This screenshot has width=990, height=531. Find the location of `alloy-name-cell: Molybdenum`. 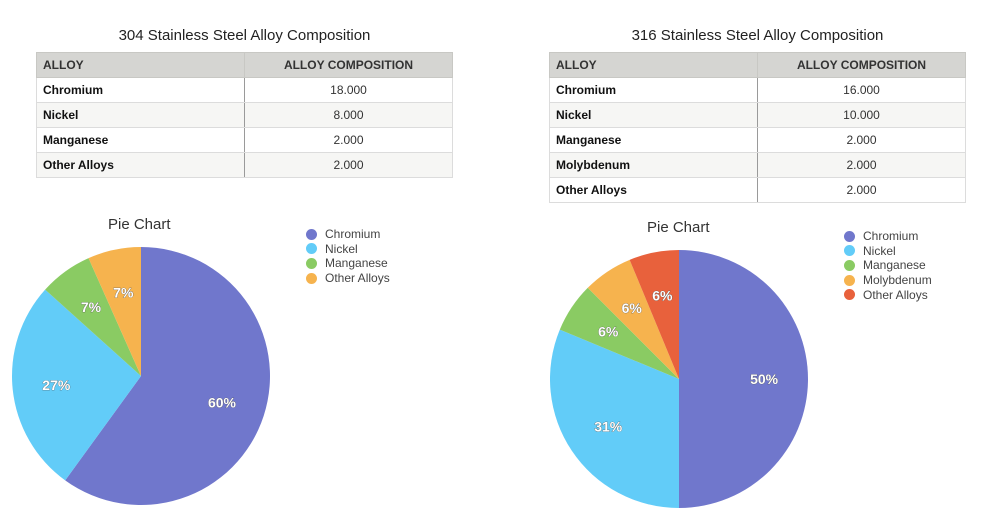

alloy-name-cell: Molybdenum is located at coordinates (653, 165).